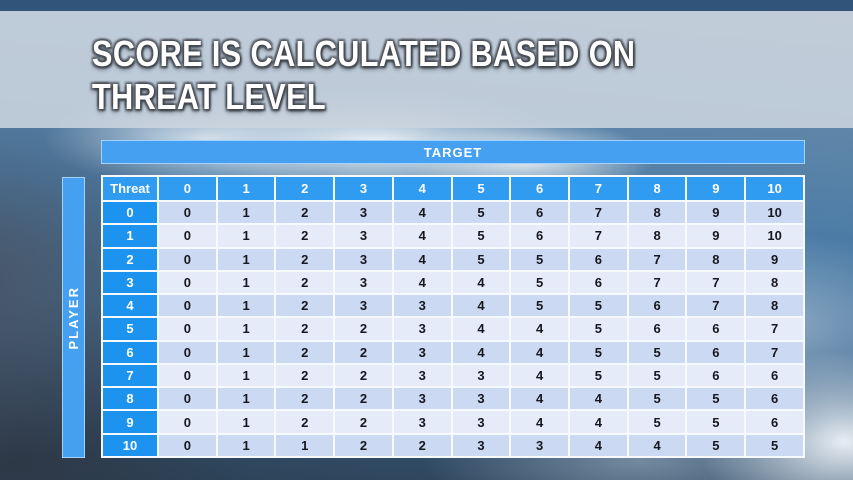 The image size is (853, 480). I want to click on target-axis-header: TARGET, so click(453, 152).